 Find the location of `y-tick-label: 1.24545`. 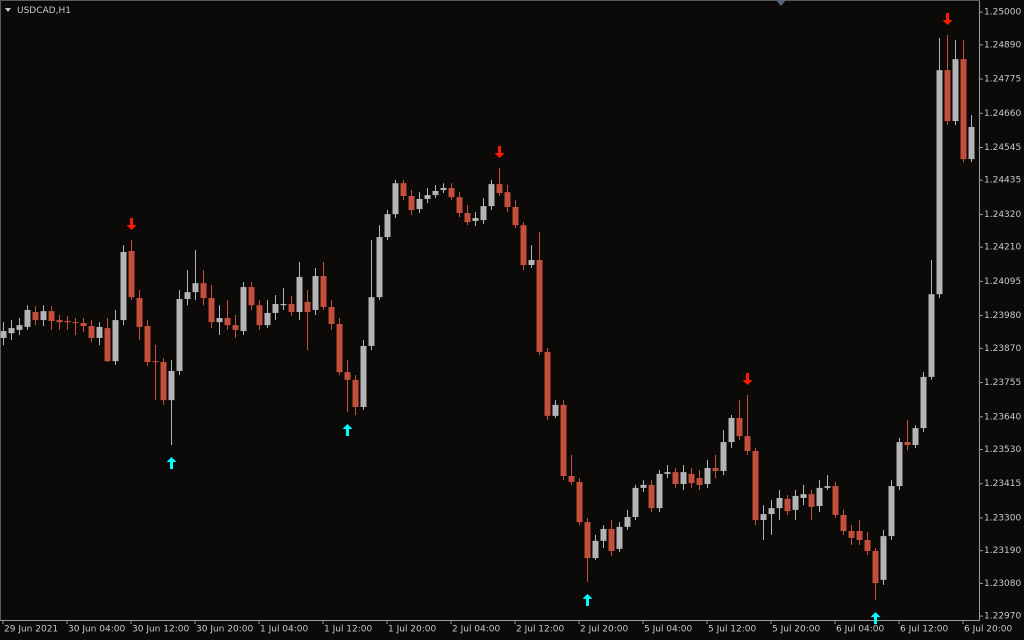

y-tick-label: 1.24545 is located at coordinates (1002, 148).